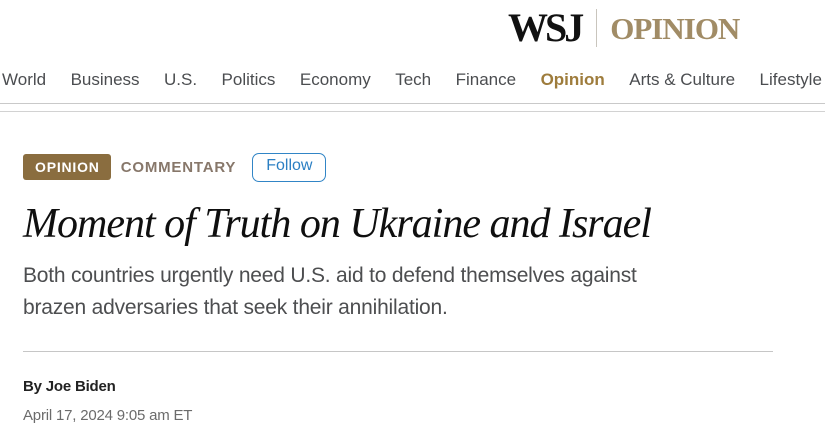 The width and height of the screenshot is (825, 440). I want to click on nav-item-economy: Economy, so click(335, 79).